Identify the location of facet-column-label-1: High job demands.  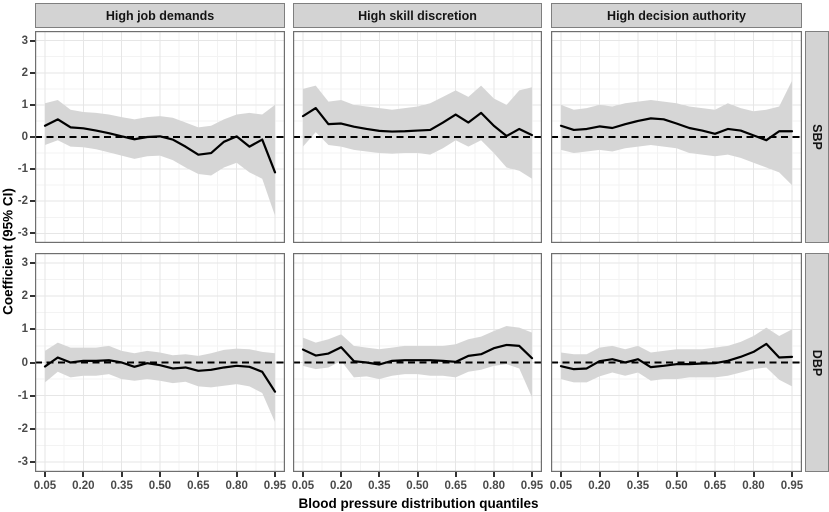
(160, 15).